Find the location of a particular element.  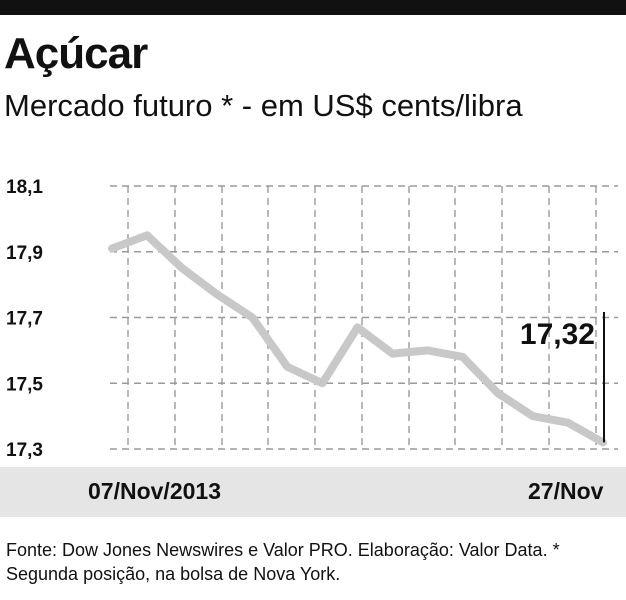

annotation-label: 17,32 is located at coordinates (557, 334).